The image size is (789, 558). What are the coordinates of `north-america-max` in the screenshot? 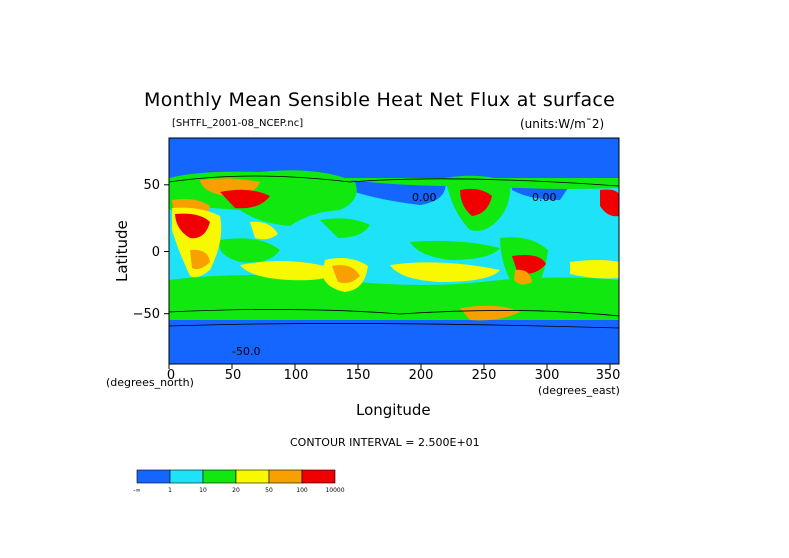 It's located at (476, 202).